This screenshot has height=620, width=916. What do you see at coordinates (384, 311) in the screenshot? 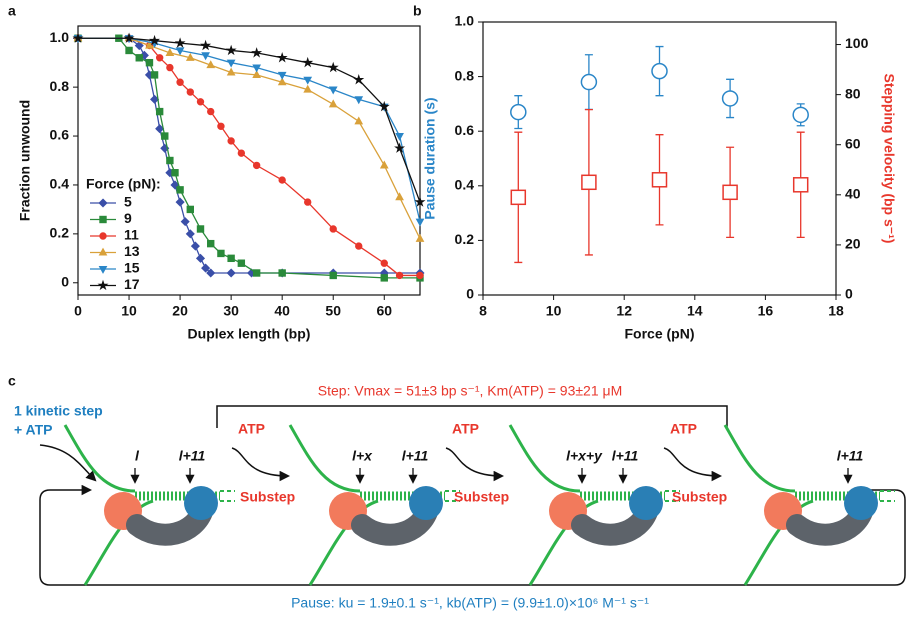
I see `x-tick-label: 60` at bounding box center [384, 311].